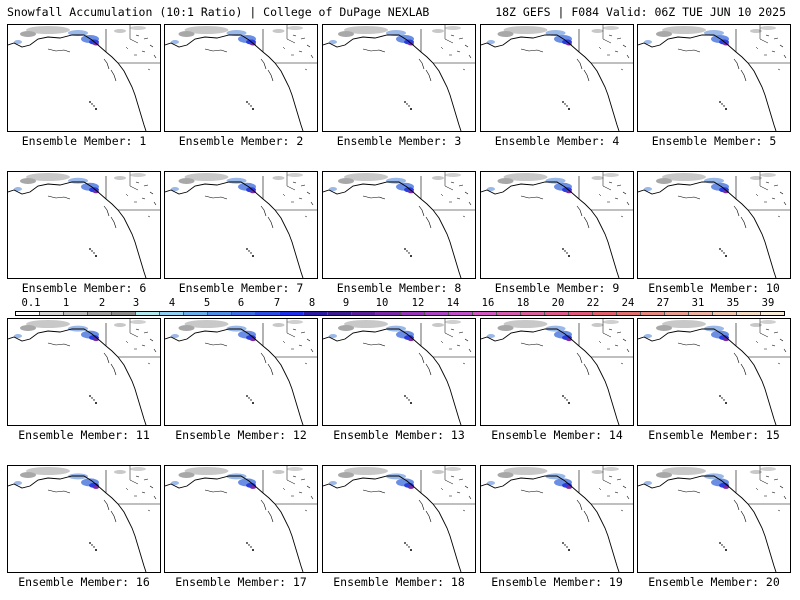 The width and height of the screenshot is (800, 600). I want to click on colorbar-tick-label: 20, so click(558, 303).